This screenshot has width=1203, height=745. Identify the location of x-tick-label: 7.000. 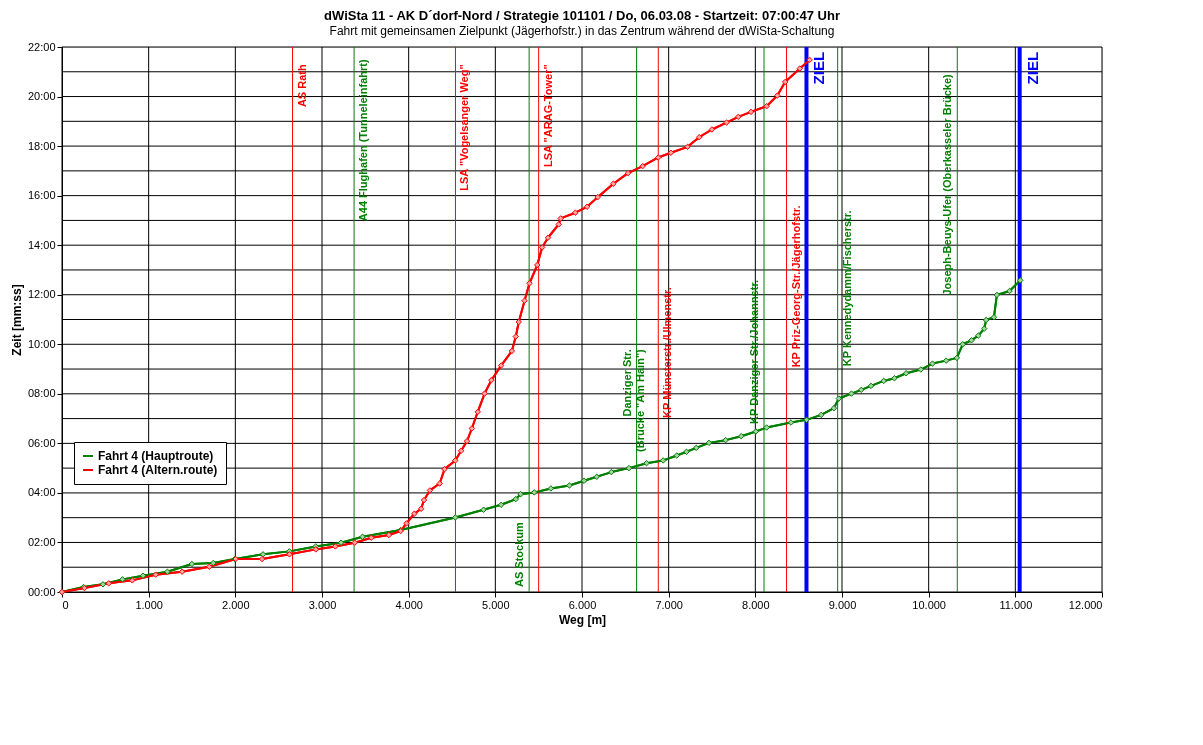
(669, 604).